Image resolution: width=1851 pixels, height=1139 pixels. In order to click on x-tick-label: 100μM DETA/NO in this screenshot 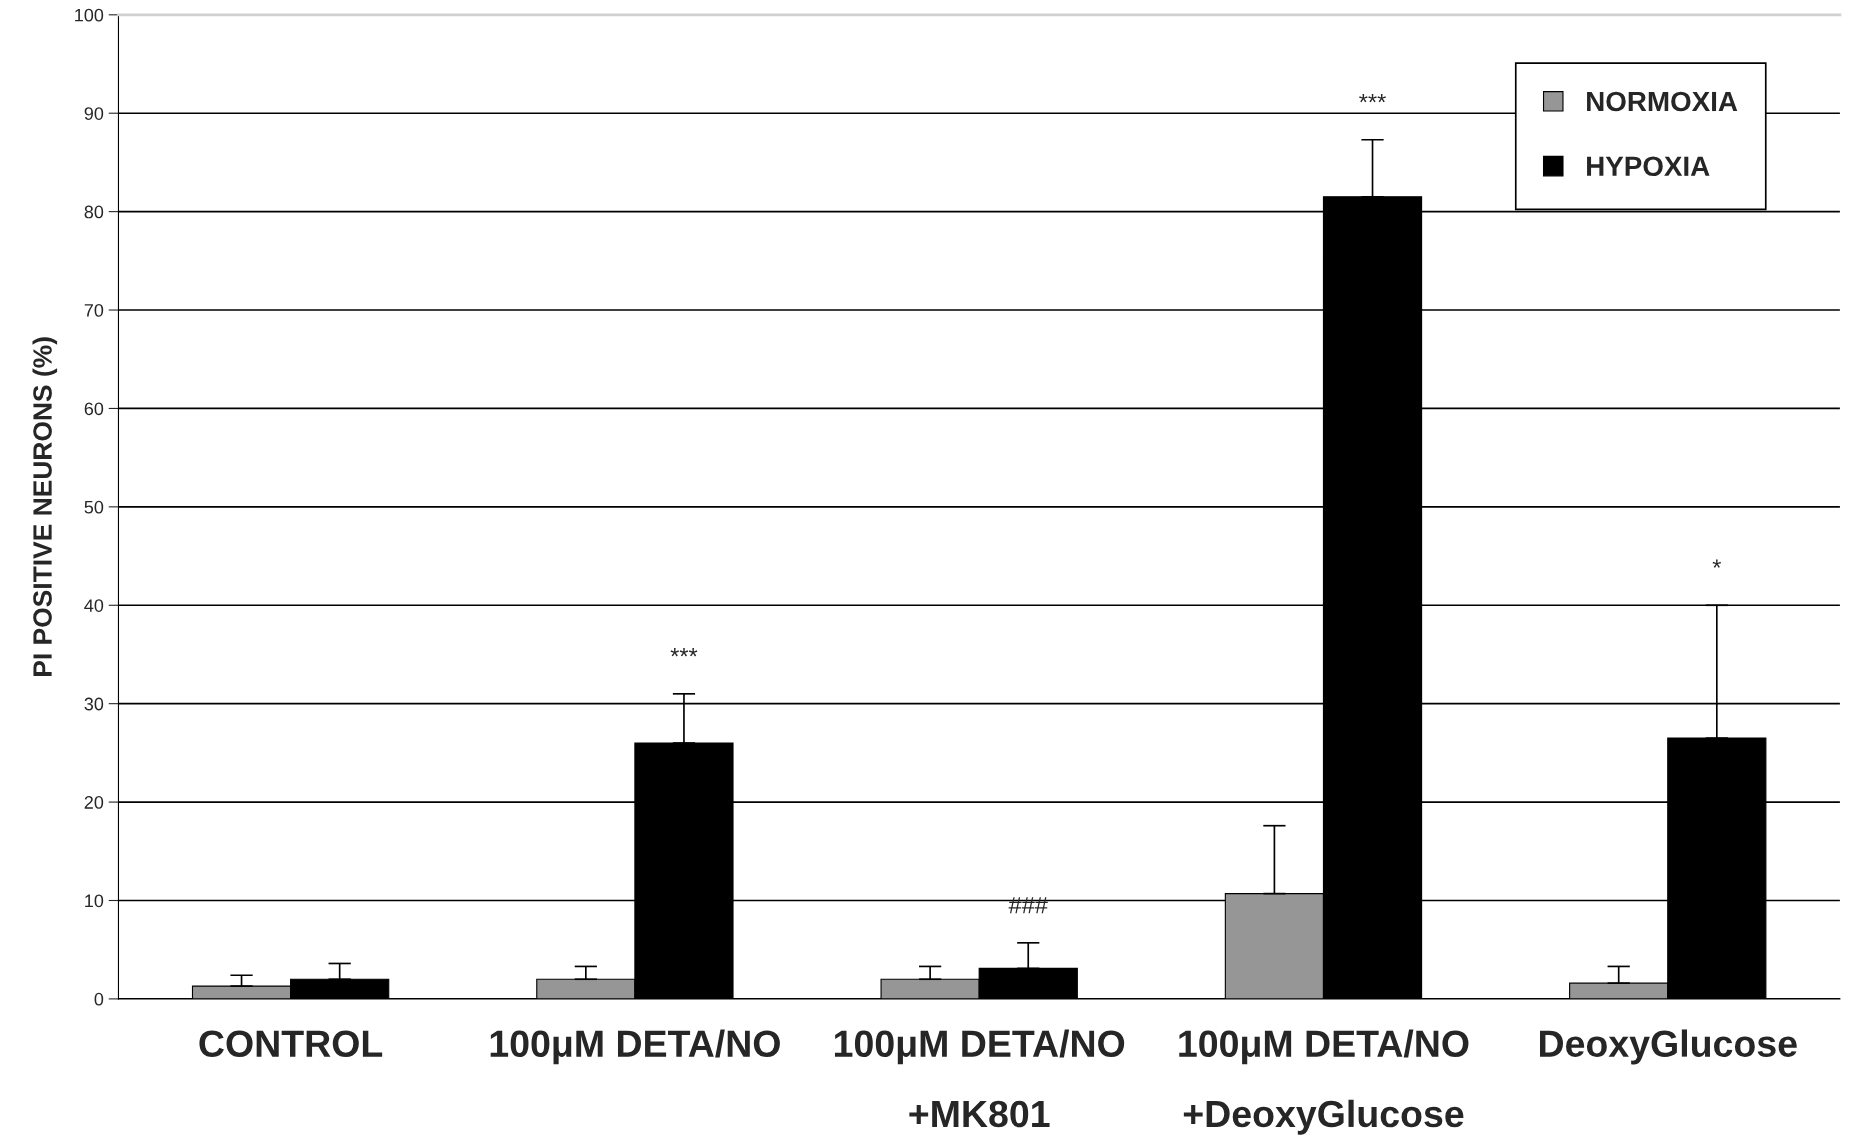, I will do `click(635, 1047)`.